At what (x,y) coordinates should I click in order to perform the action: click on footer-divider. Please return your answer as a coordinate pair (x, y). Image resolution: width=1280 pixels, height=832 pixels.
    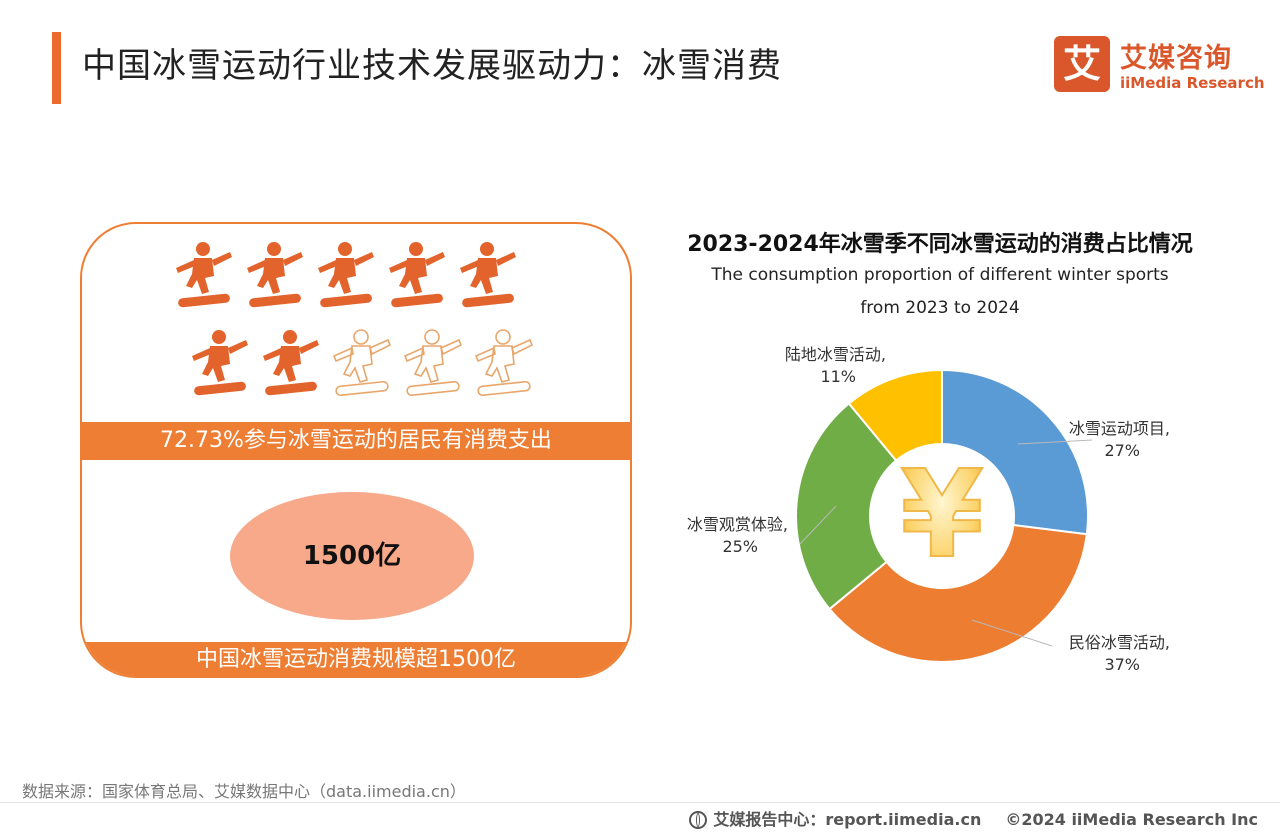
    Looking at the image, I should click on (640, 802).